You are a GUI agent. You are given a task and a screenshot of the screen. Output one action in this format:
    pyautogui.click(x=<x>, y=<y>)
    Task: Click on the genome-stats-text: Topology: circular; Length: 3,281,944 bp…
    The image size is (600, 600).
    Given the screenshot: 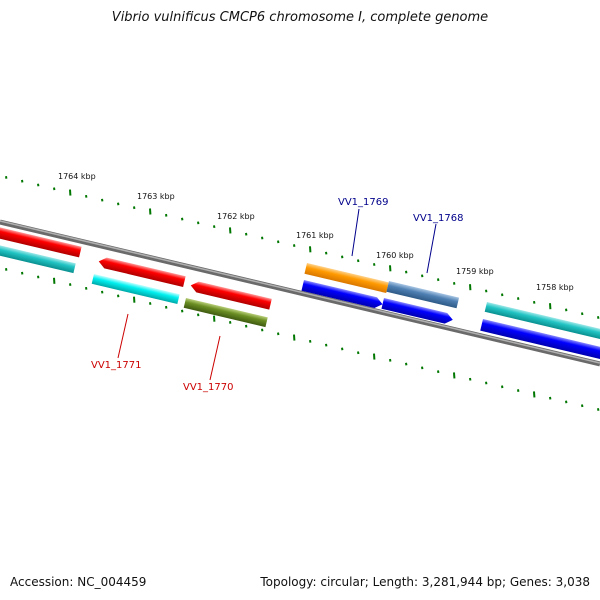 What is the action you would take?
    pyautogui.click(x=425, y=582)
    